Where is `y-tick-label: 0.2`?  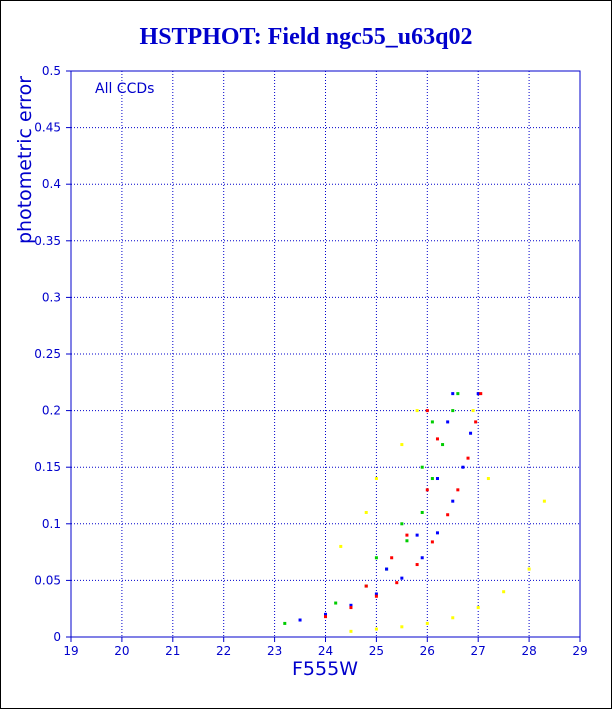 y-tick-label: 0.2 is located at coordinates (51, 411).